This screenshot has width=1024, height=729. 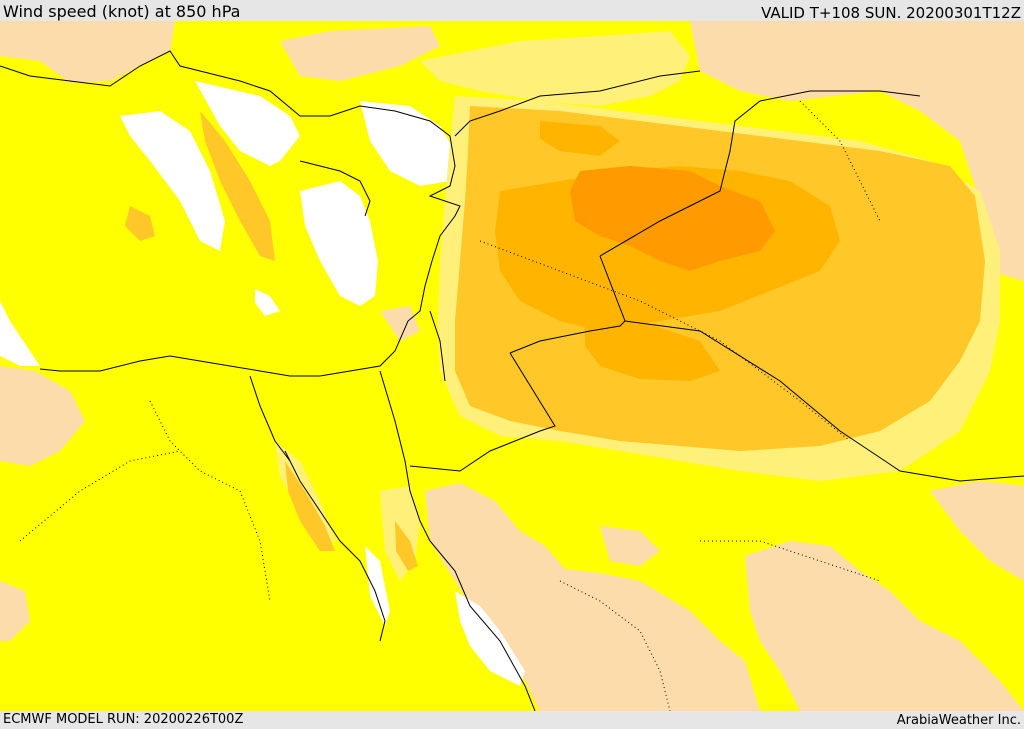 I want to click on map-title: Wind speed (knot) at 850 hPa, so click(x=122, y=11).